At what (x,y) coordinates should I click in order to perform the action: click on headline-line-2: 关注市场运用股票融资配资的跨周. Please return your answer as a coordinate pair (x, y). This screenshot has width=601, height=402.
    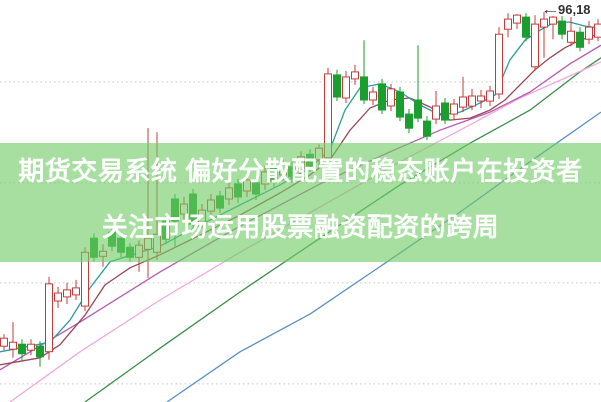
    Looking at the image, I should click on (300, 227).